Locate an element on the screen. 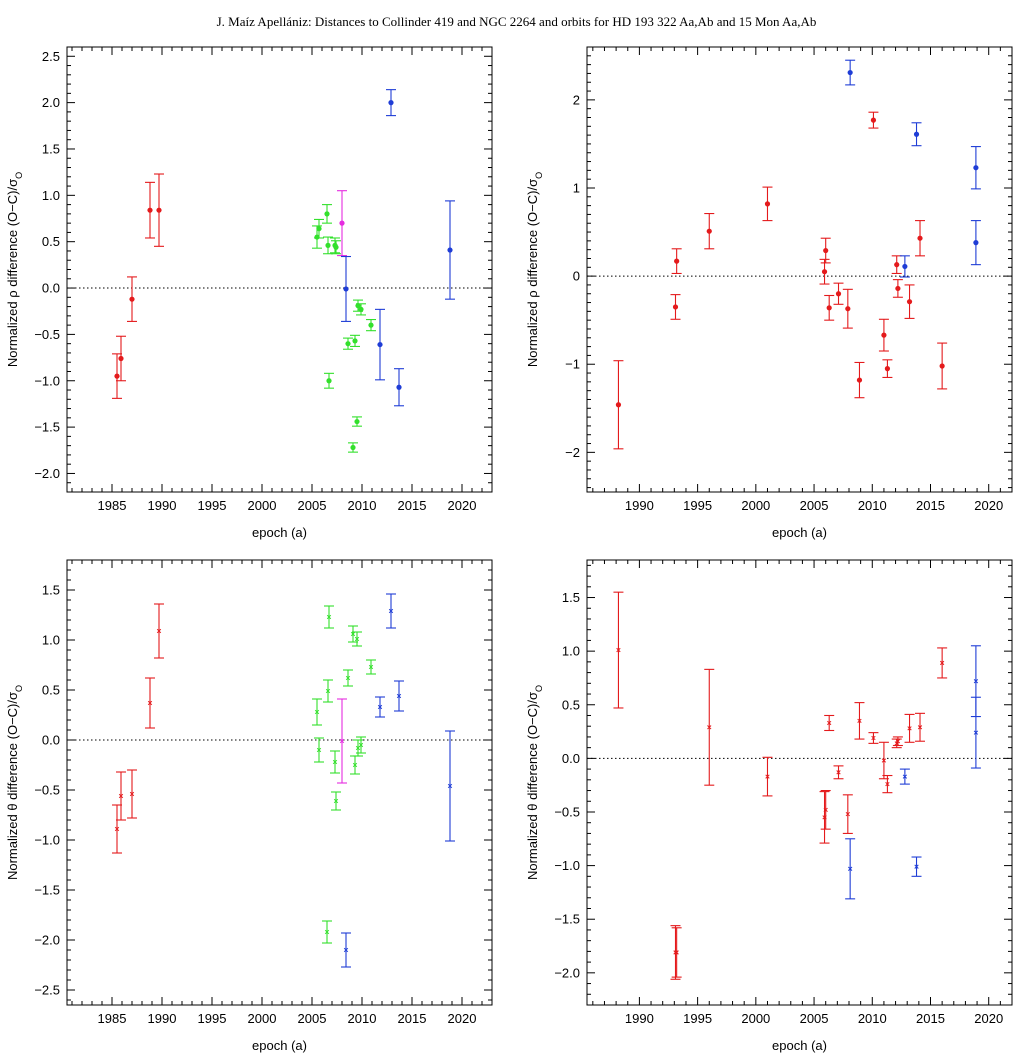 This screenshot has height=1062, width=1033. data-point-magenta is located at coordinates (342, 223).